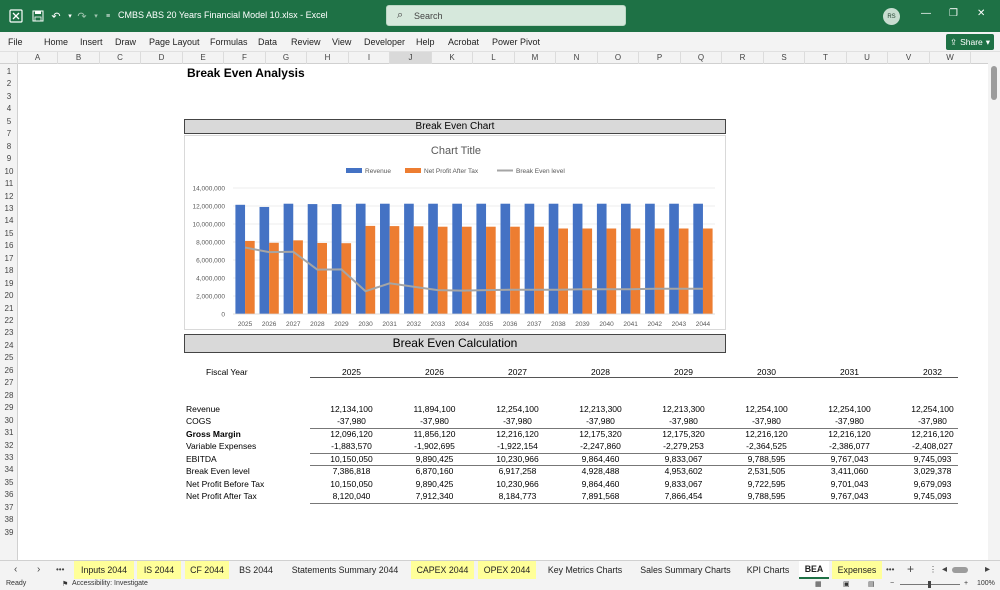 The width and height of the screenshot is (1000, 590). Describe the element at coordinates (452, 58) in the screenshot. I see `column-header: K` at that location.